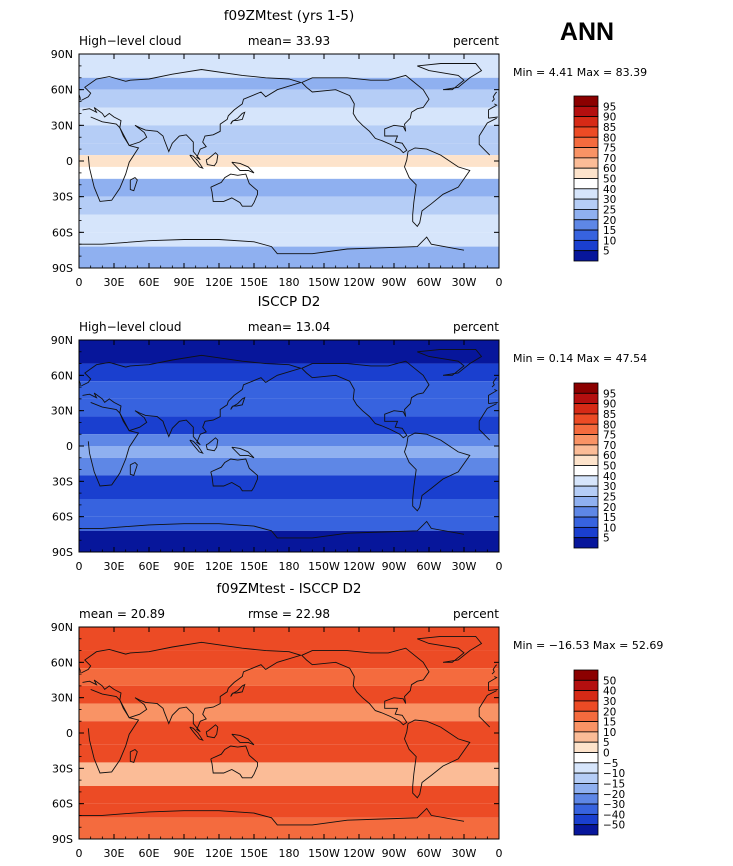  I want to click on colorbar-label: −15, so click(614, 784).